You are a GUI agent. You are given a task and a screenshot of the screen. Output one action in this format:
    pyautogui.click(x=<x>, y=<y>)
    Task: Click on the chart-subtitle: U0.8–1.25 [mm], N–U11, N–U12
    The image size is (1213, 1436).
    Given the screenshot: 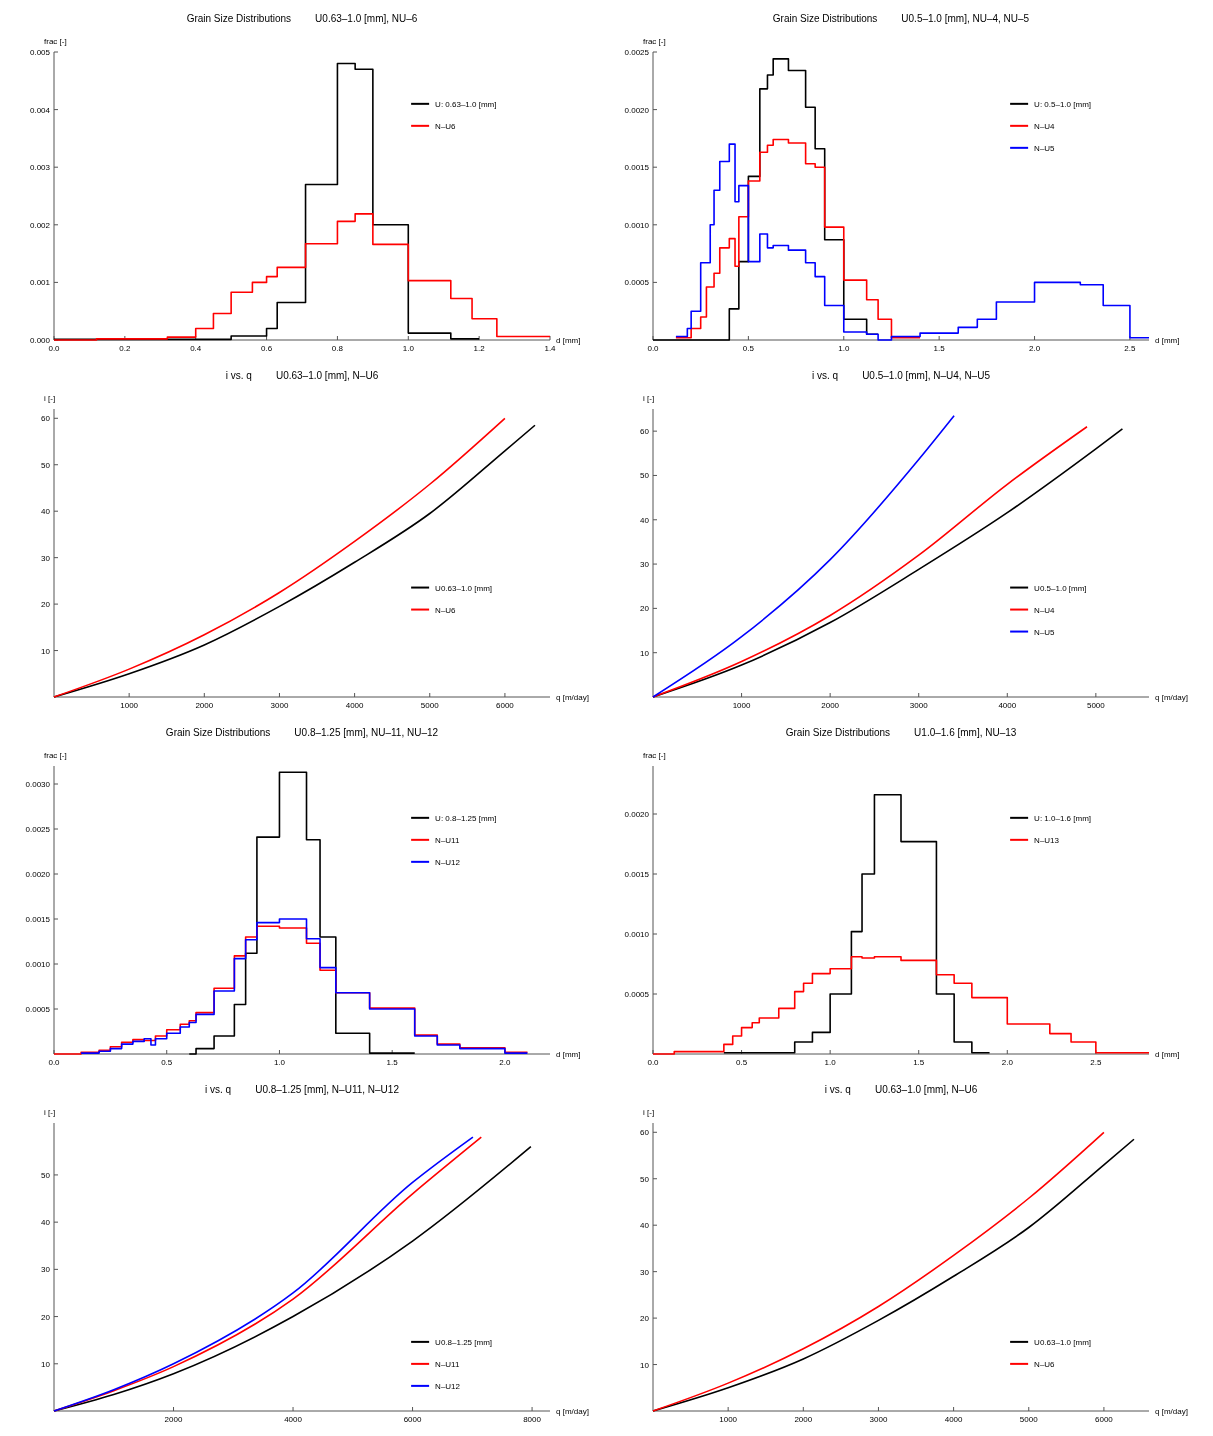 What is the action you would take?
    pyautogui.click(x=327, y=1089)
    